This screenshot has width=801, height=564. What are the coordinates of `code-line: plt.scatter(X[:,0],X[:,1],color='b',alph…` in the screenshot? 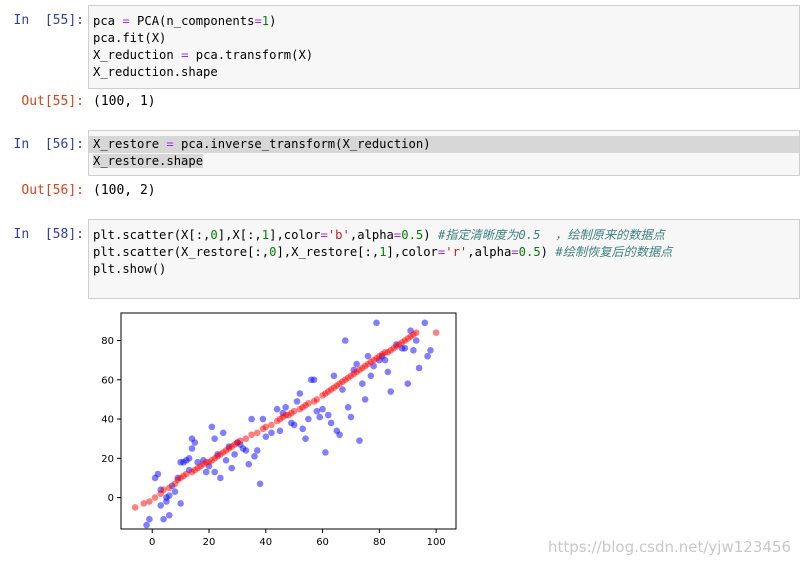 It's located at (379, 235).